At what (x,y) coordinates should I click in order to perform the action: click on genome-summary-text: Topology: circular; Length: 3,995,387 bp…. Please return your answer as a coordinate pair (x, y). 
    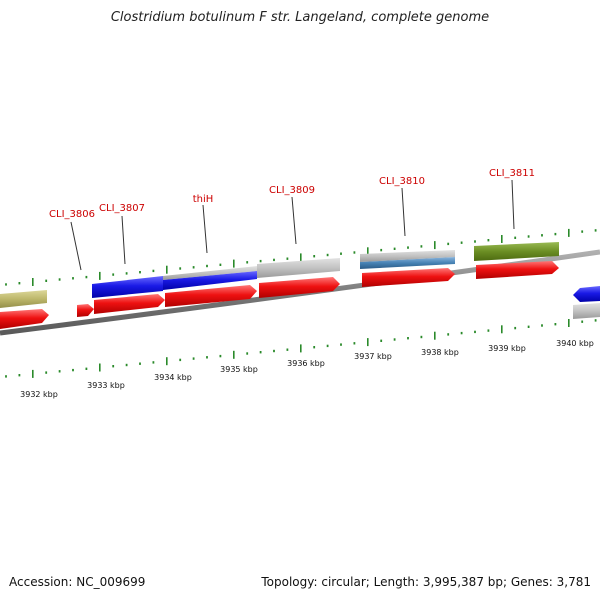
    Looking at the image, I should click on (426, 582).